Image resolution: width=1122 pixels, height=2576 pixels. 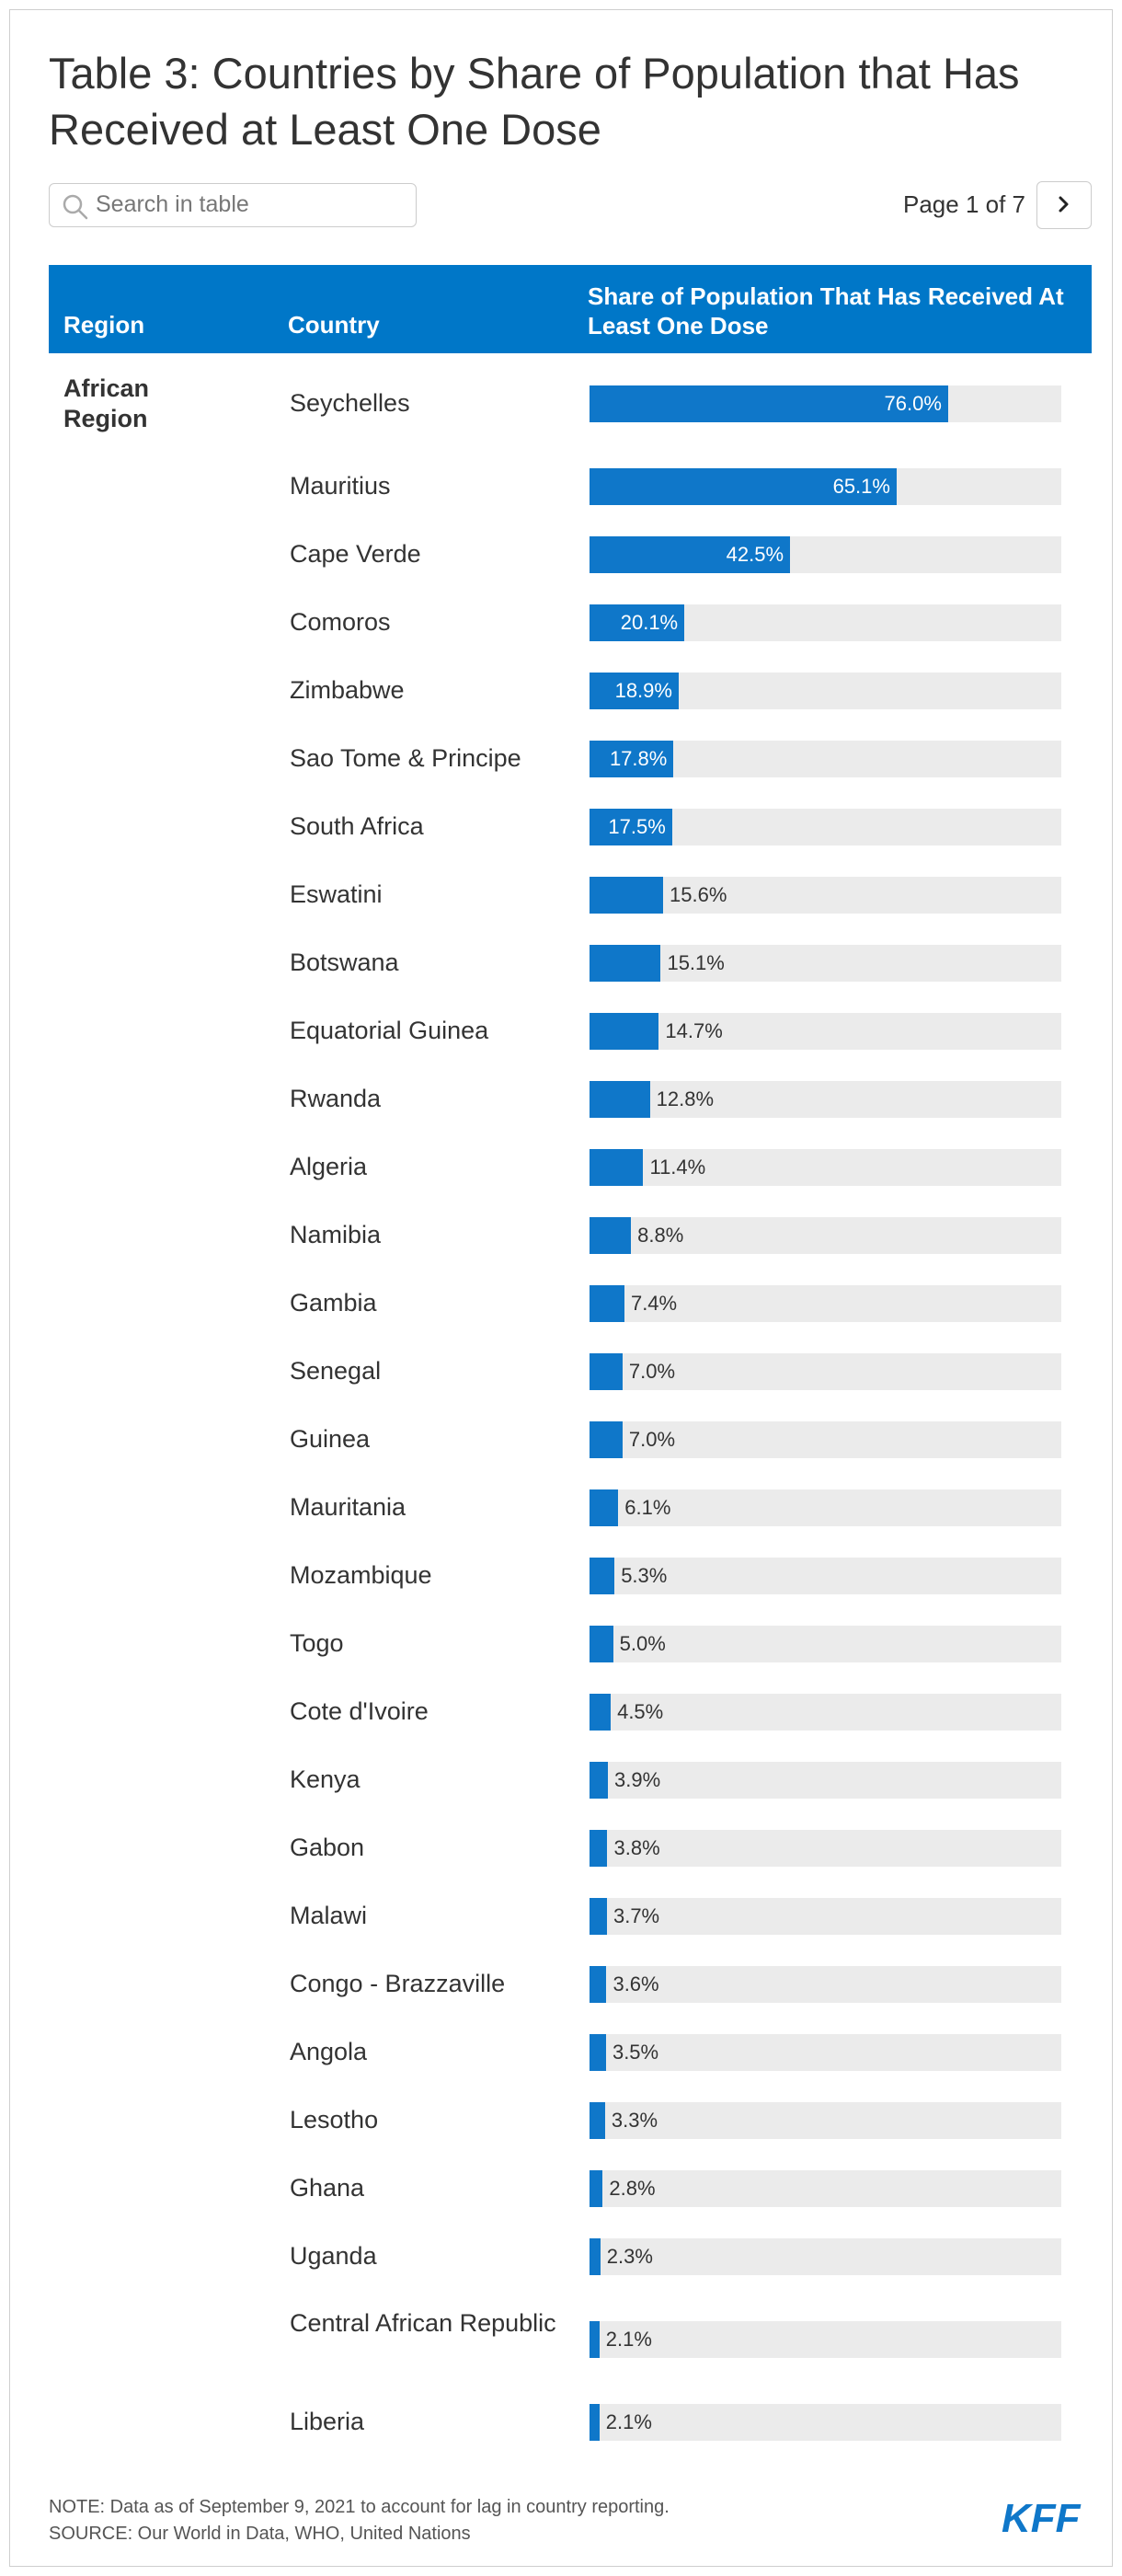 What do you see at coordinates (825, 622) in the screenshot?
I see `bar-track: 20.1%` at bounding box center [825, 622].